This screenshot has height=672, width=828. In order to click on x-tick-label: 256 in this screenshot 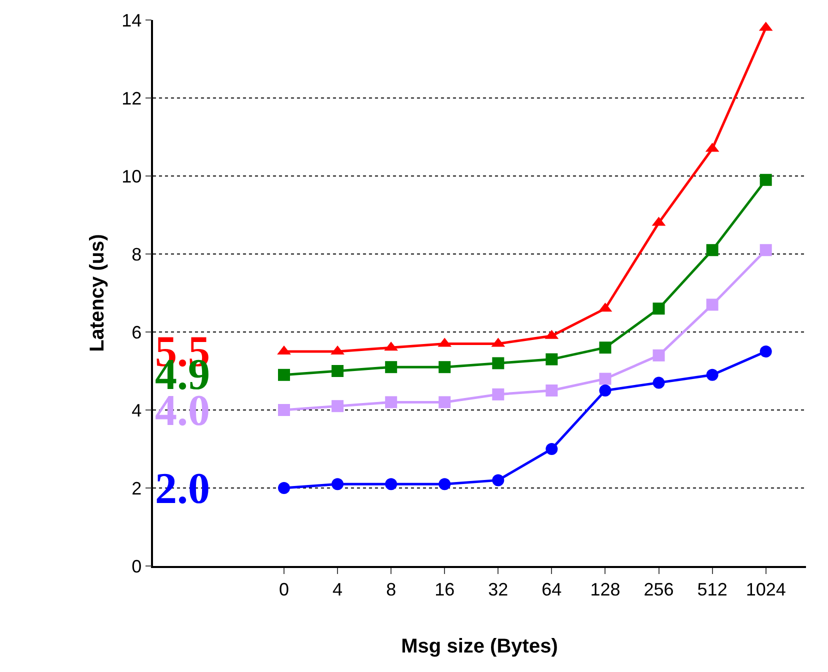, I will do `click(659, 589)`.